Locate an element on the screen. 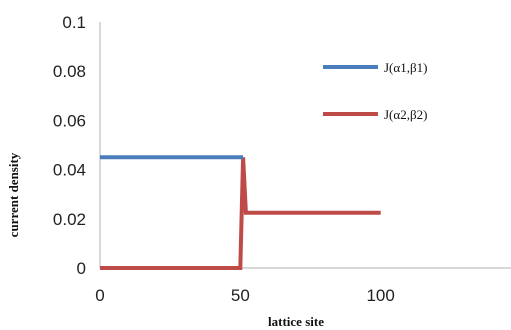  legend: J(α1,β1) J(α2,β2) is located at coordinates (375, 91).